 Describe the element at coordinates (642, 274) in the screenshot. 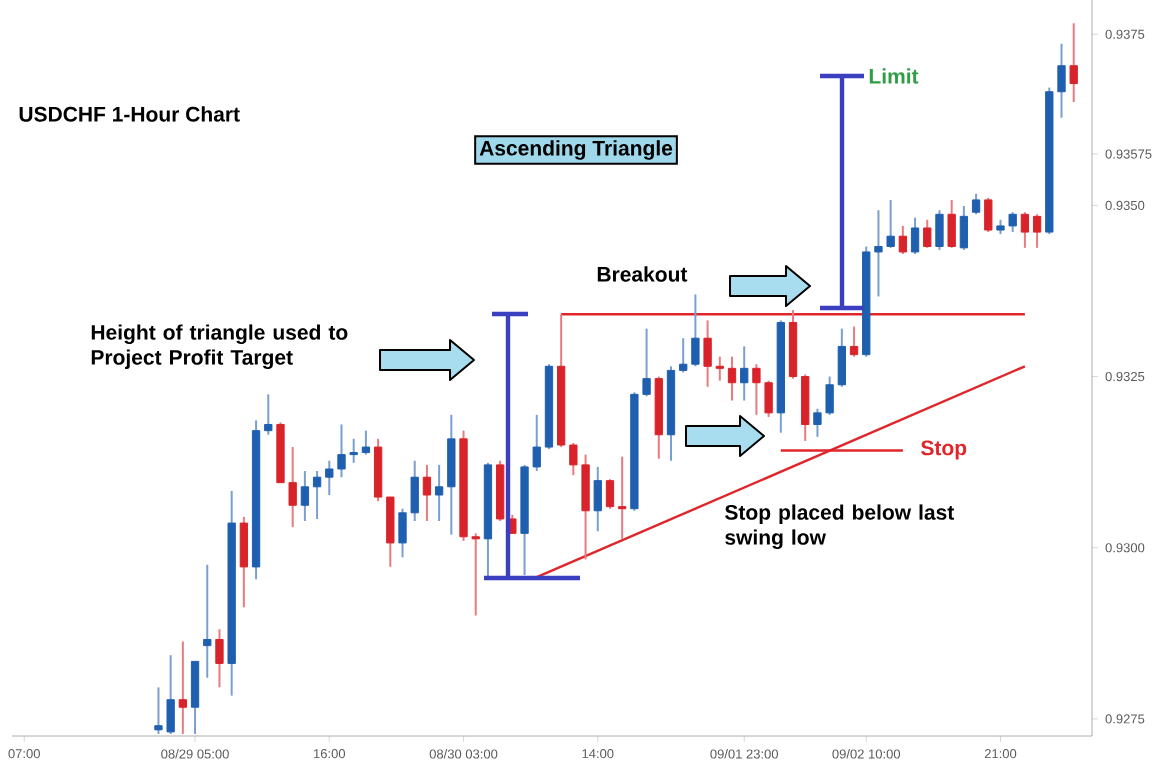

I see `annotation: Breakout` at that location.